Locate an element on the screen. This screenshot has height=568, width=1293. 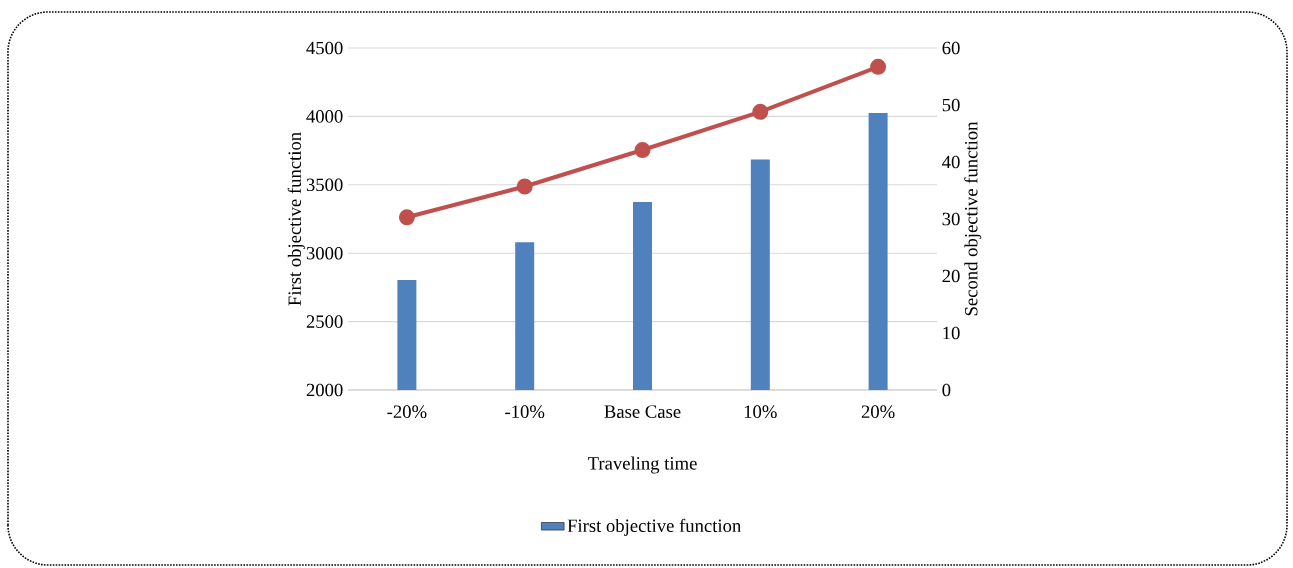
x-tick-label: -10% is located at coordinates (525, 412).